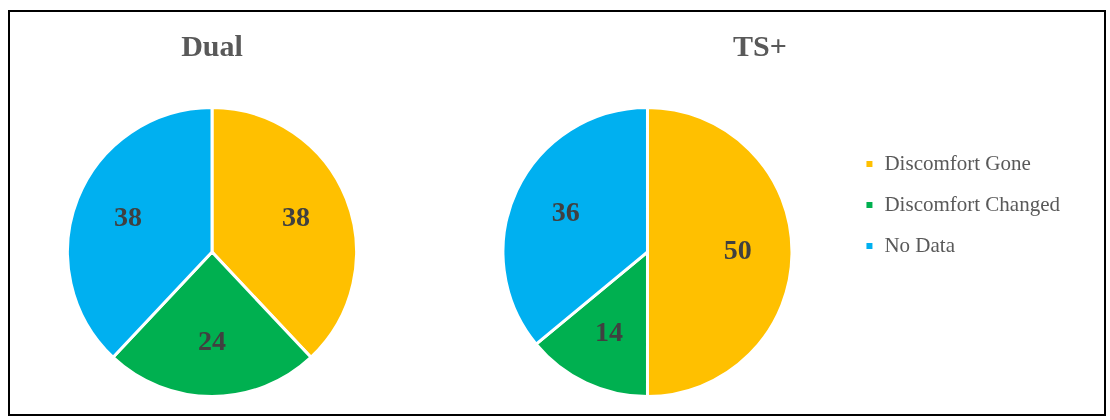  What do you see at coordinates (212, 45) in the screenshot?
I see `chart-title: Dual` at bounding box center [212, 45].